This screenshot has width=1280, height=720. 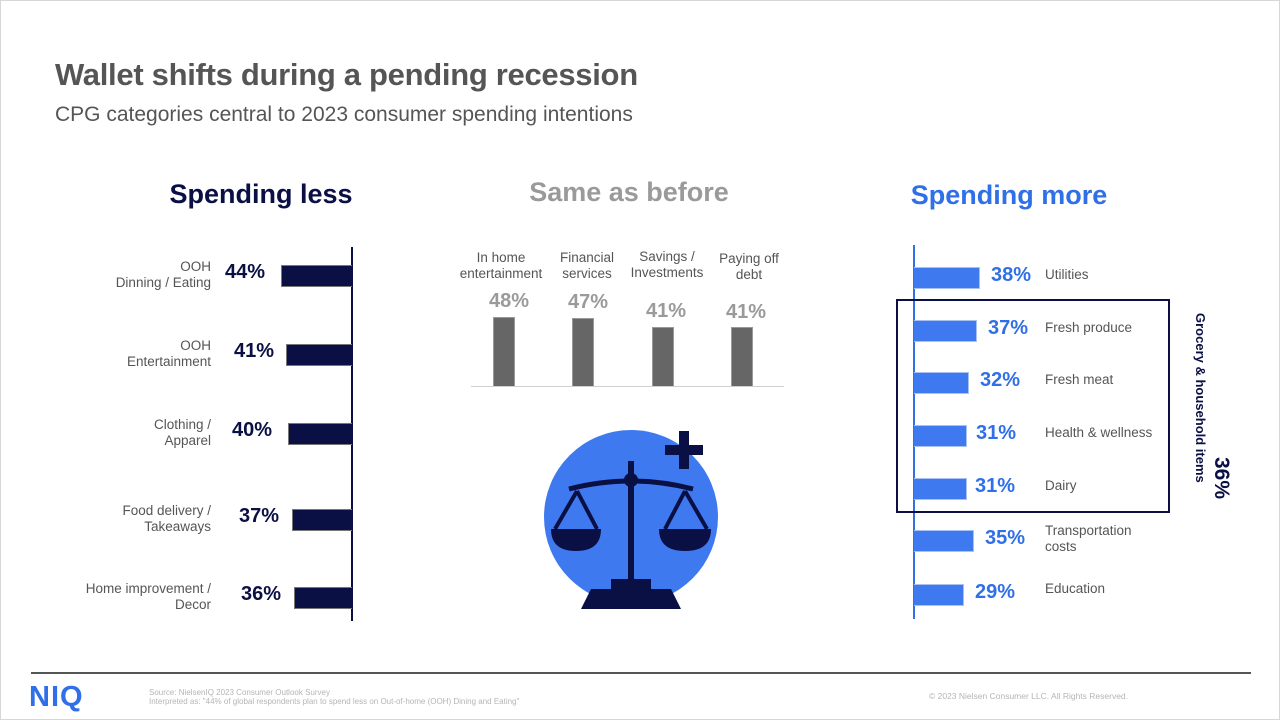 What do you see at coordinates (501, 265) in the screenshot?
I see `column-label: In home entertainment` at bounding box center [501, 265].